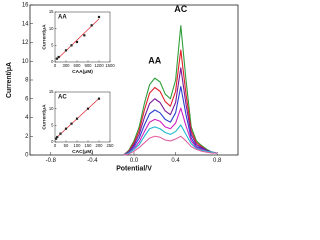 The width and height of the screenshot is (320, 240). I want to click on y-tick-label: 6, so click(27, 99).